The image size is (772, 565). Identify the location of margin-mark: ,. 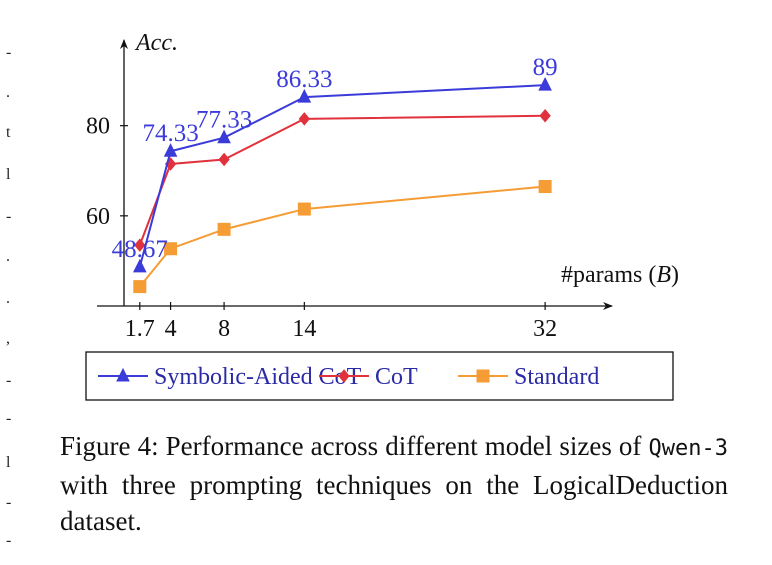
(8, 338).